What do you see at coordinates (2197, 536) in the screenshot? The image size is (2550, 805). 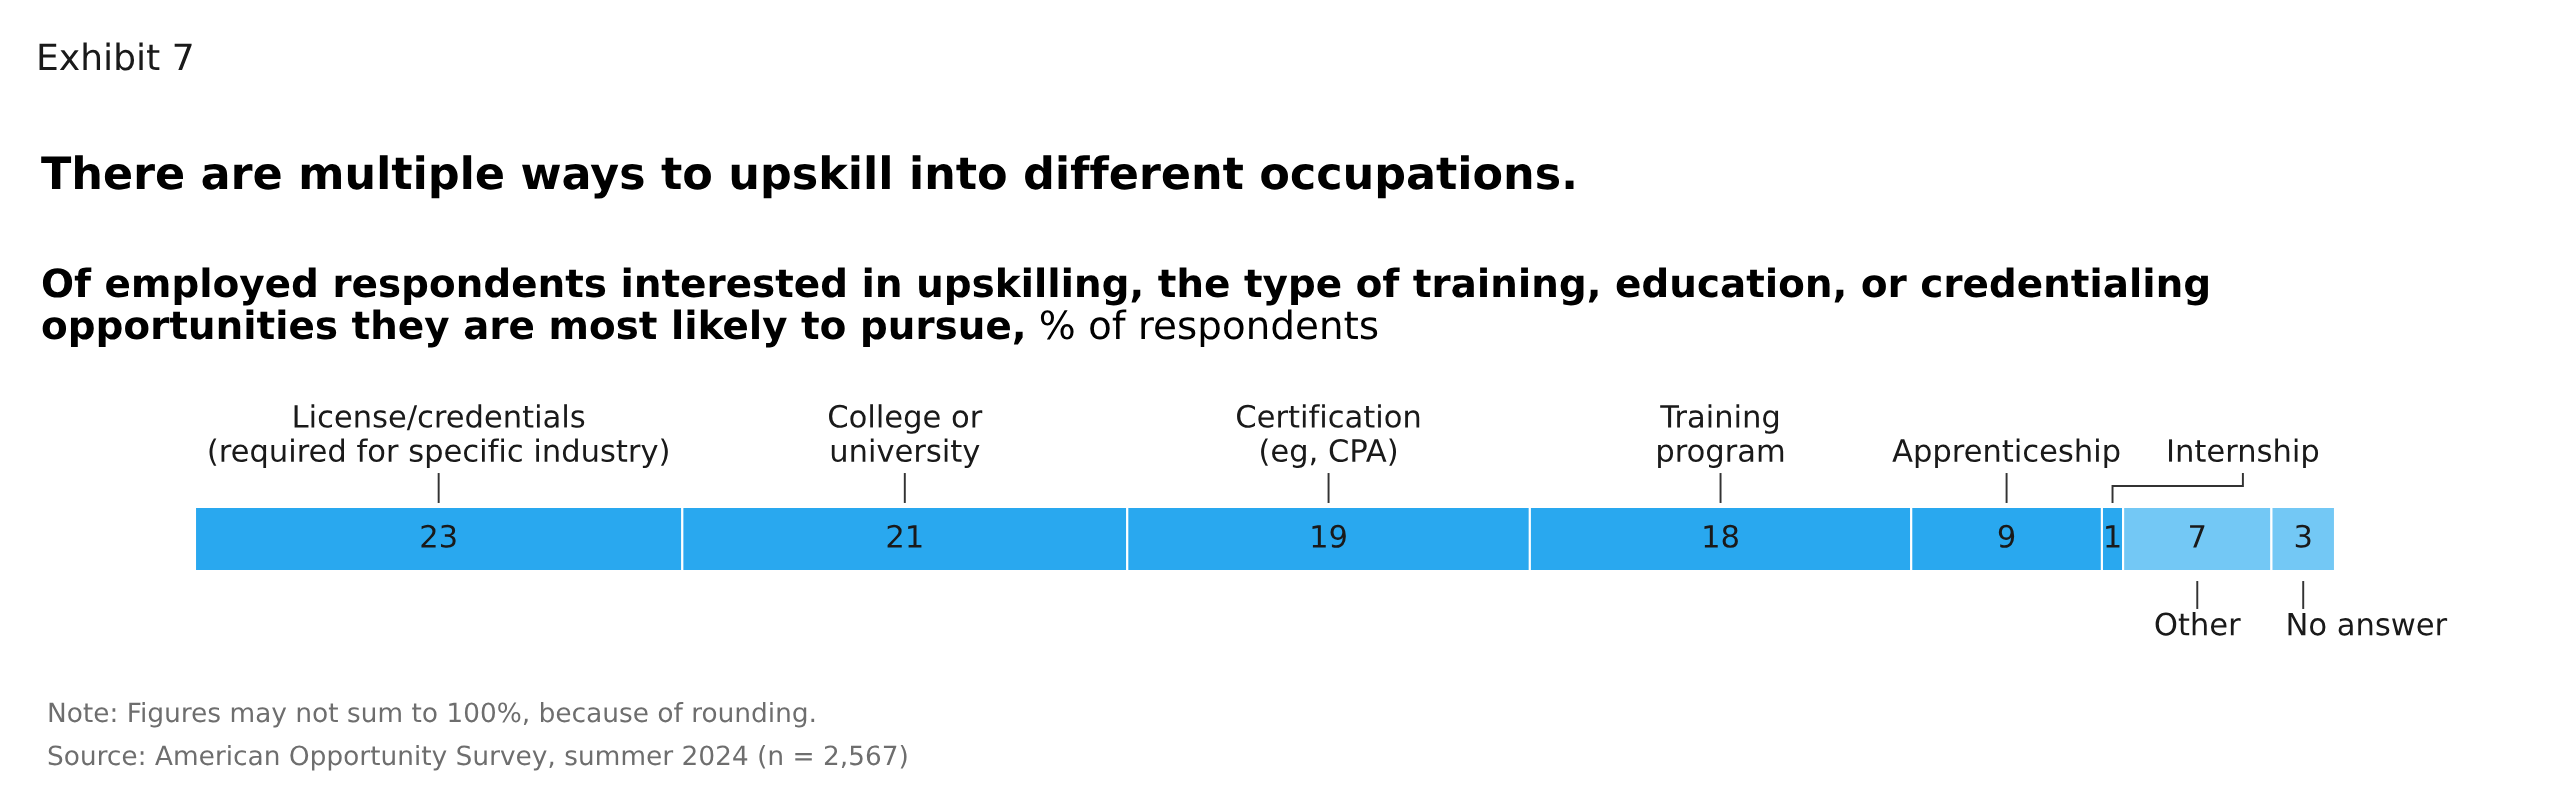 I see `data-label: 7` at bounding box center [2197, 536].